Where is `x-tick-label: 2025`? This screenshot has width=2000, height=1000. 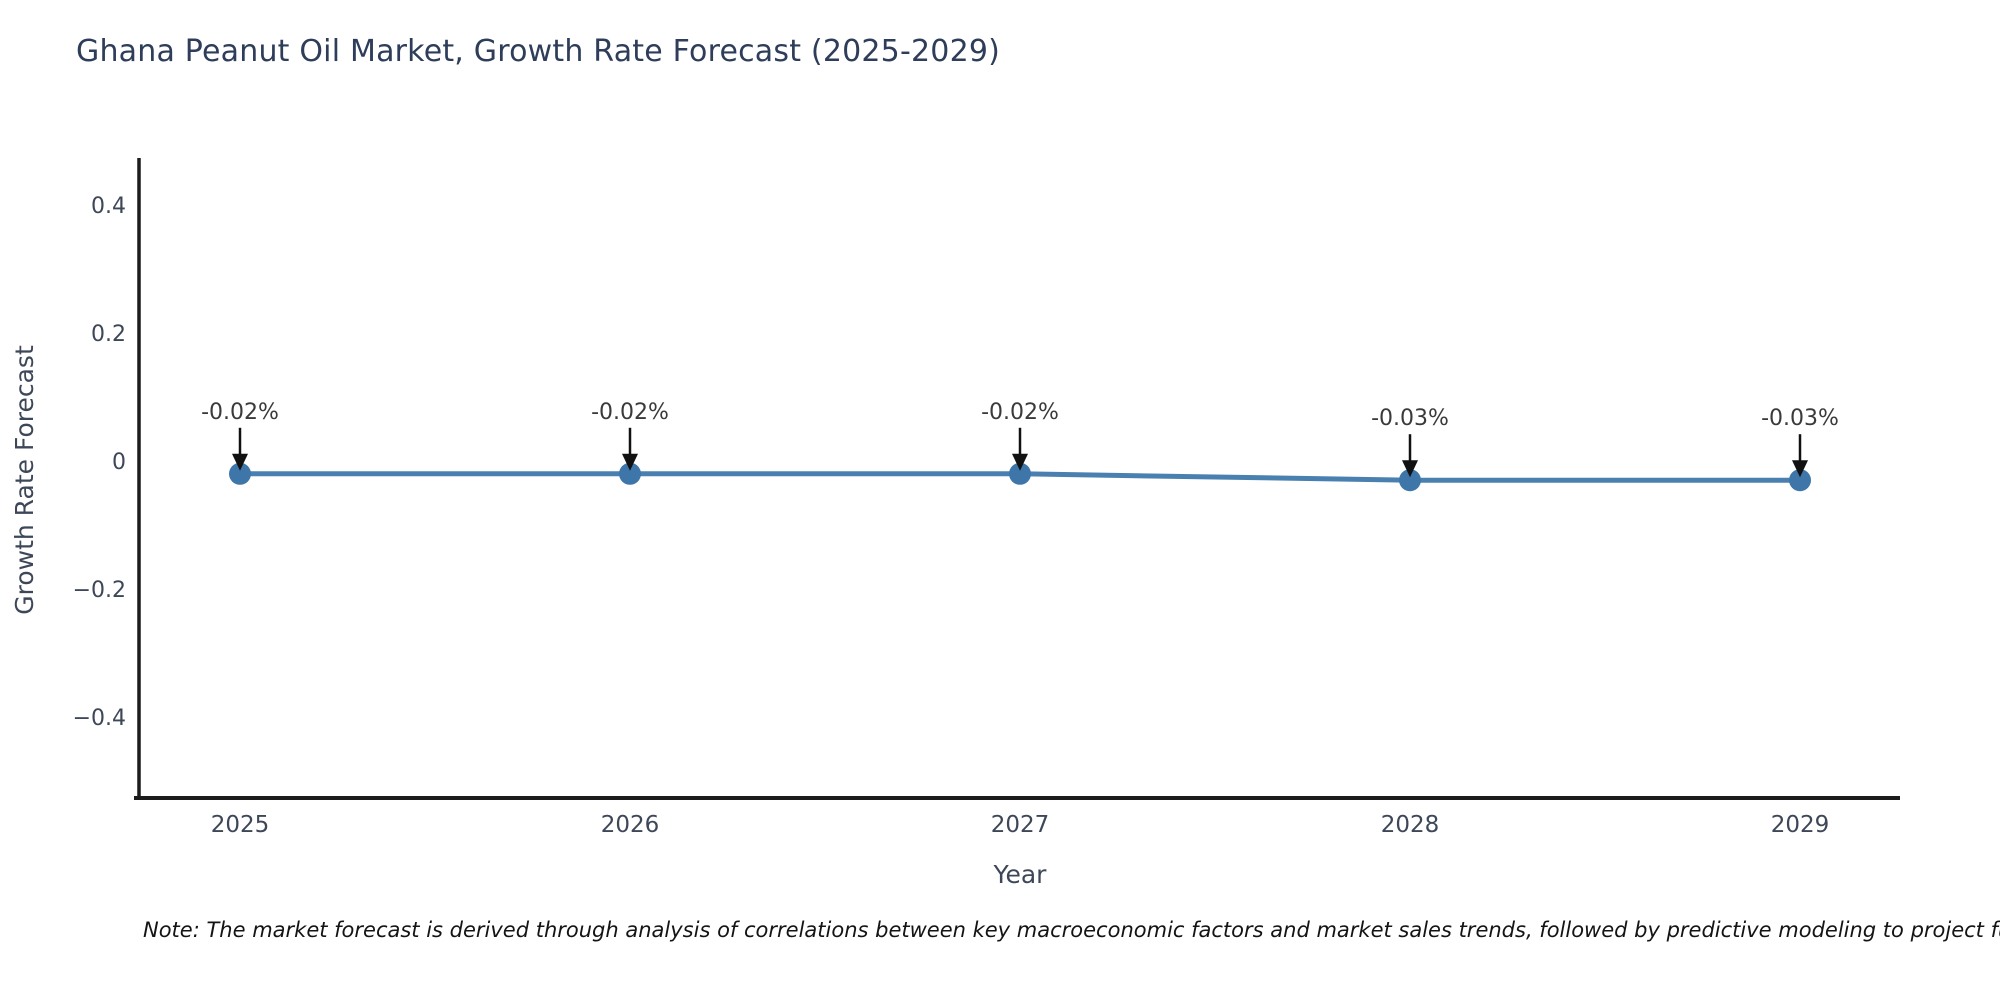 x-tick-label: 2025 is located at coordinates (240, 825).